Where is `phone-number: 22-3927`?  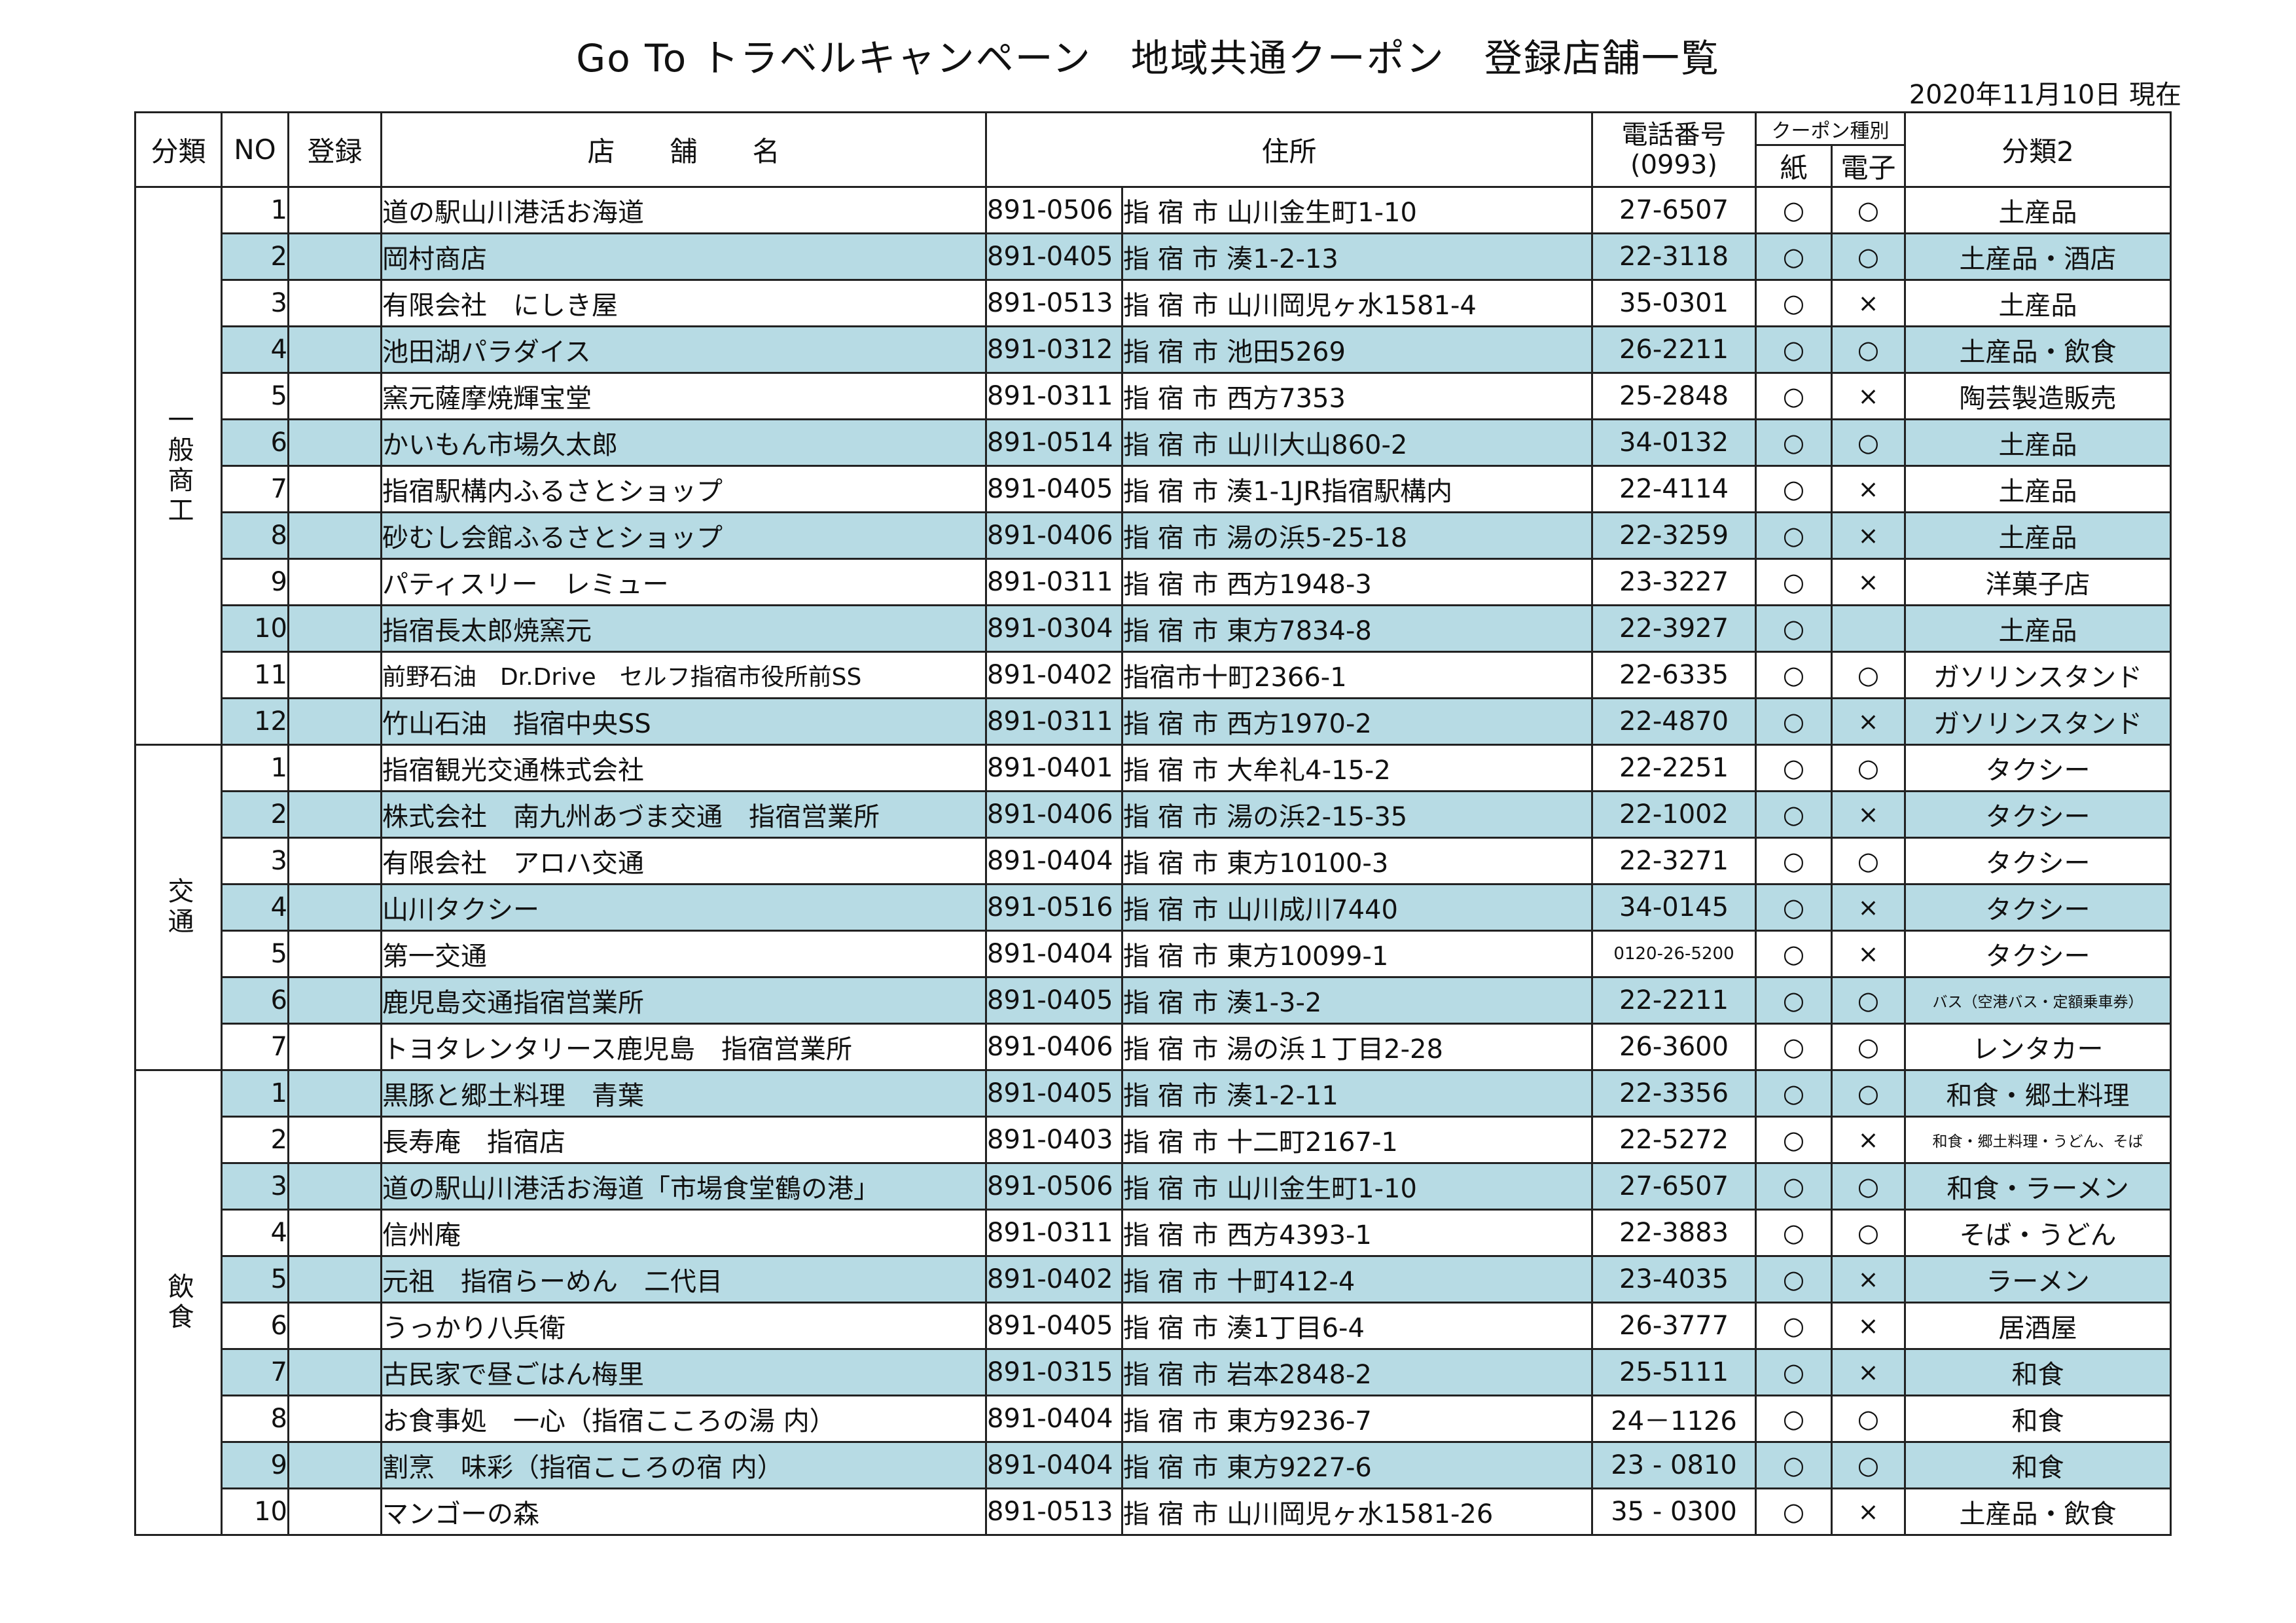
phone-number: 22-3927 is located at coordinates (1674, 628).